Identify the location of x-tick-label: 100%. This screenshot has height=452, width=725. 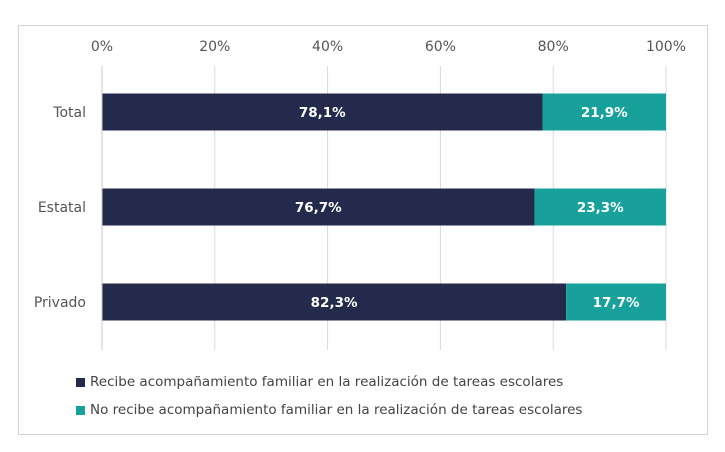
(666, 47).